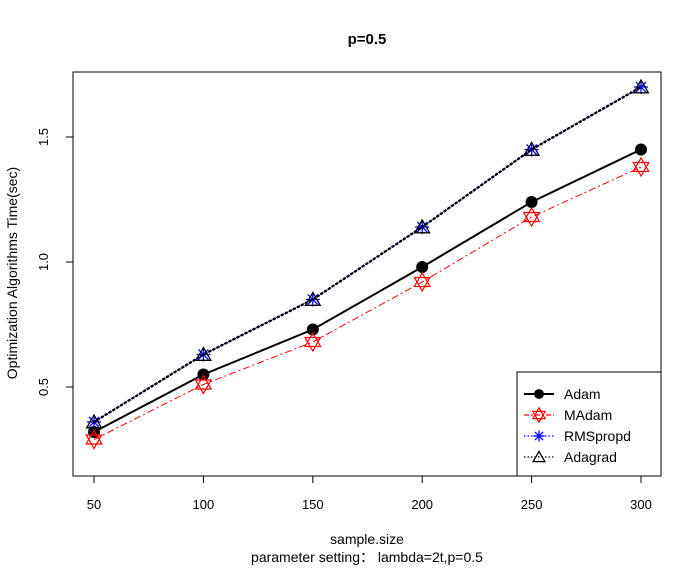 This screenshot has height=568, width=700. I want to click on y-tick-label: 1.5, so click(43, 137).